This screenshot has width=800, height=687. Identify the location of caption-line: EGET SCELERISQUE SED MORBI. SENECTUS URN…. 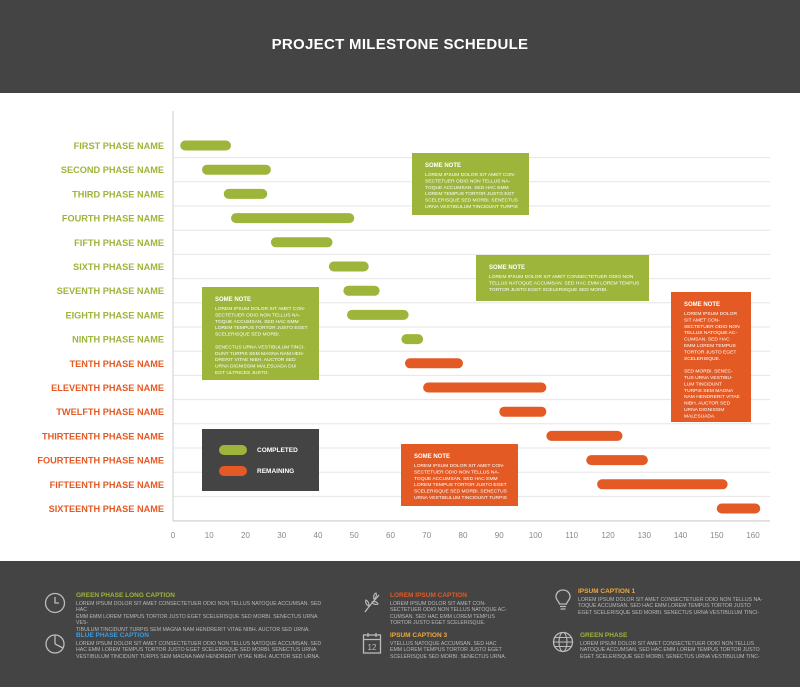
(670, 656).